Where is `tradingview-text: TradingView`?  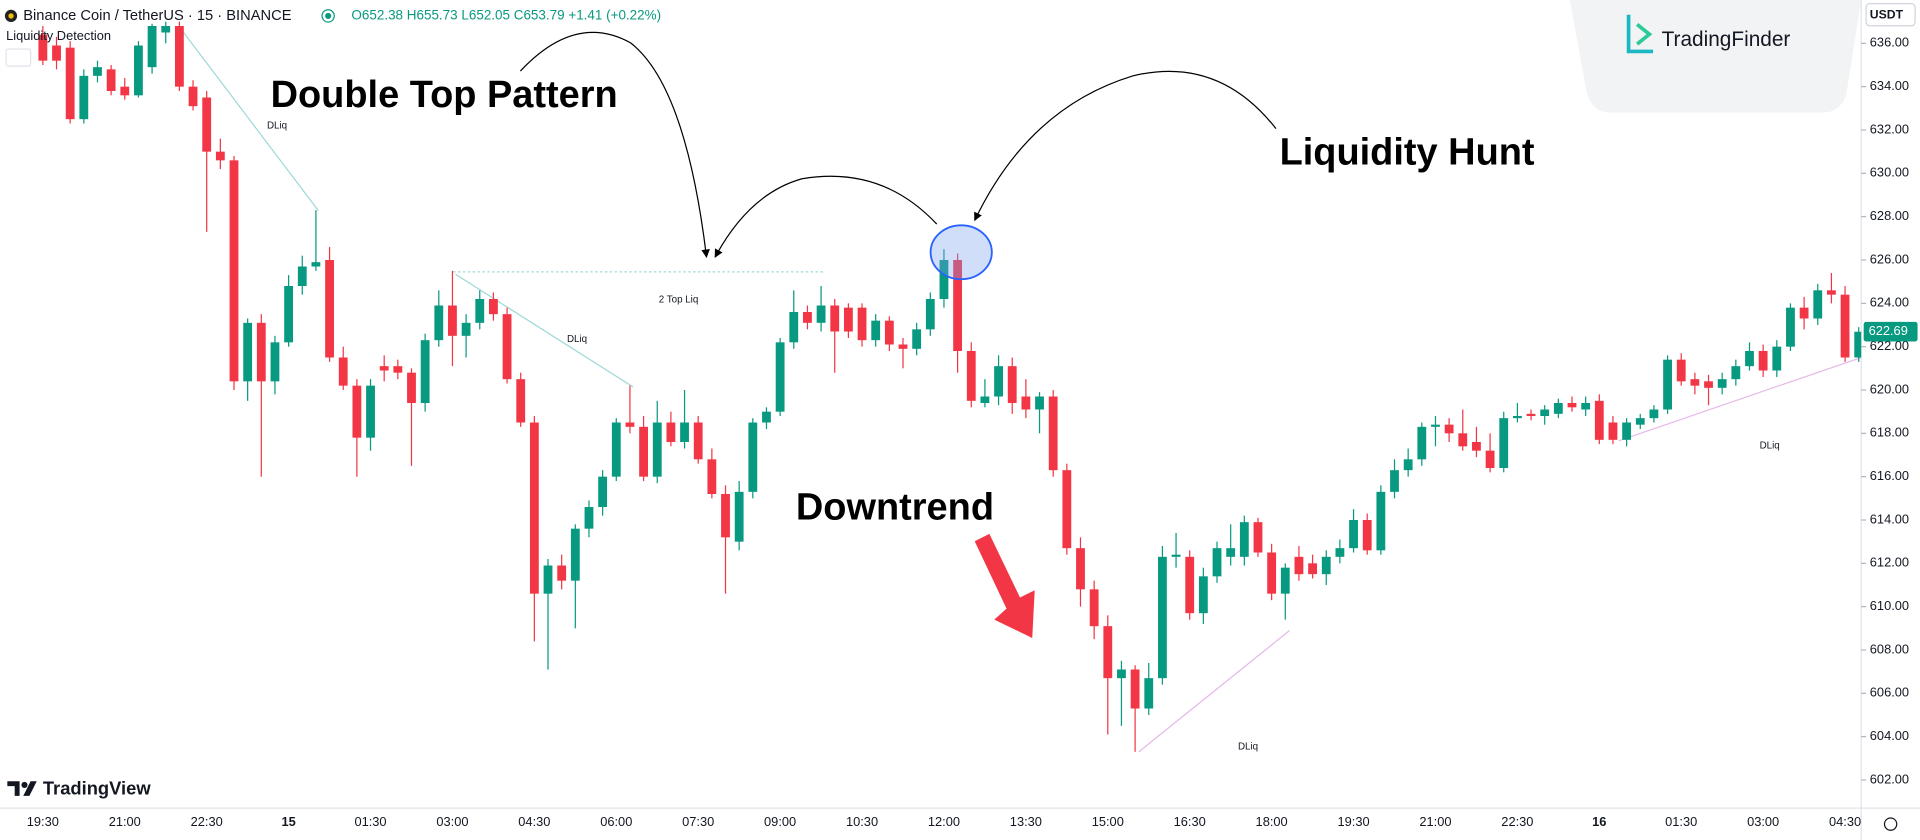
tradingview-text: TradingView is located at coordinates (97, 788).